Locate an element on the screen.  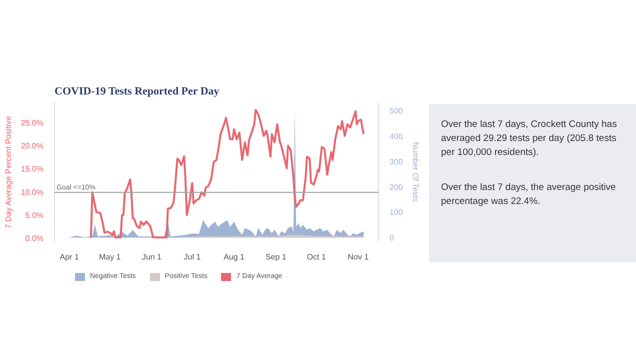
text: Over the last 7 days, the average positive percentage was 22.4%. is located at coordinates (529, 195).